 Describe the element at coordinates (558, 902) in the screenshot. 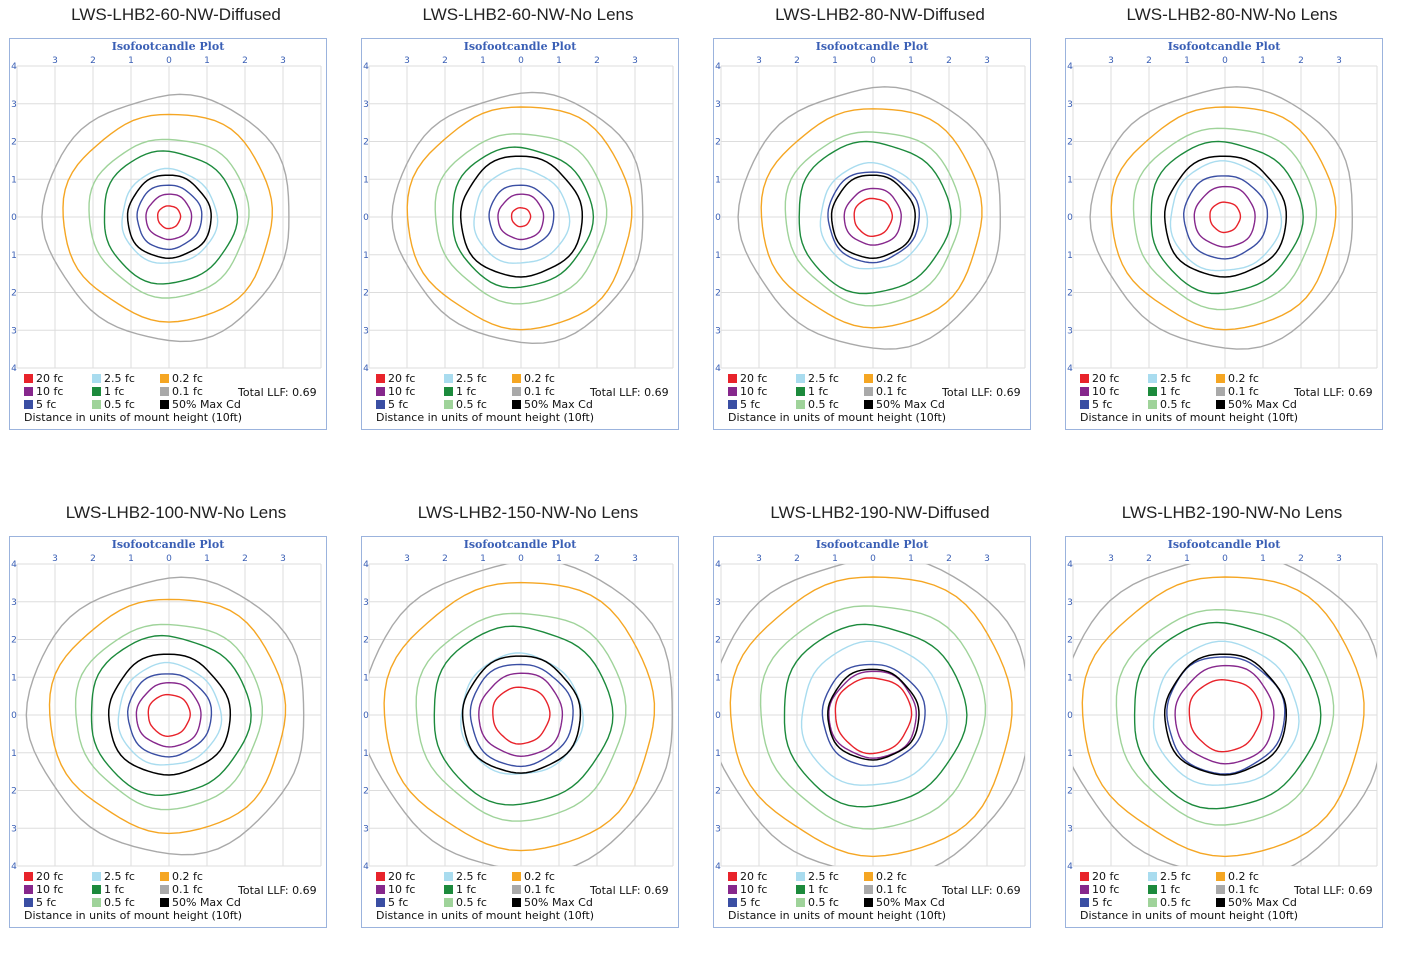

I see `legend-label: 50% Max Cd` at that location.